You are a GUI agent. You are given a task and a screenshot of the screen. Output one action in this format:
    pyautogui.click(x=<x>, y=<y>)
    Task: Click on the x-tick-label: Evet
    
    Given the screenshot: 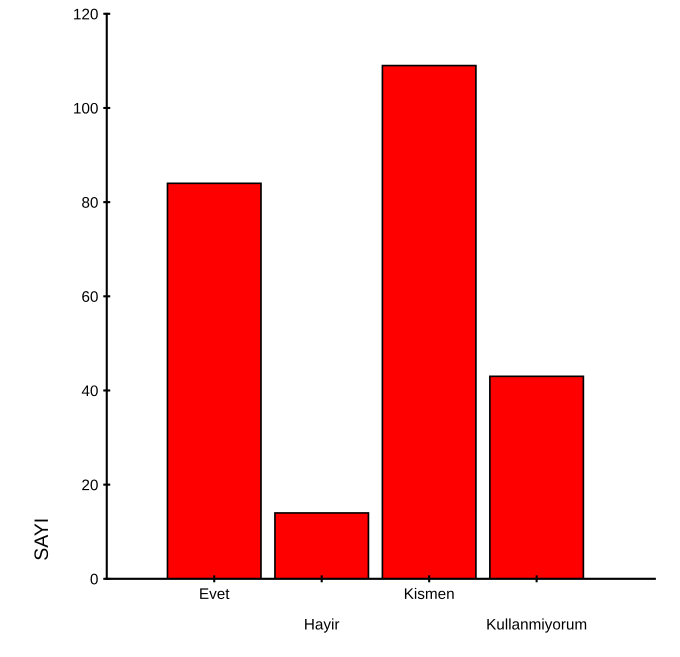 What is the action you would take?
    pyautogui.click(x=215, y=594)
    